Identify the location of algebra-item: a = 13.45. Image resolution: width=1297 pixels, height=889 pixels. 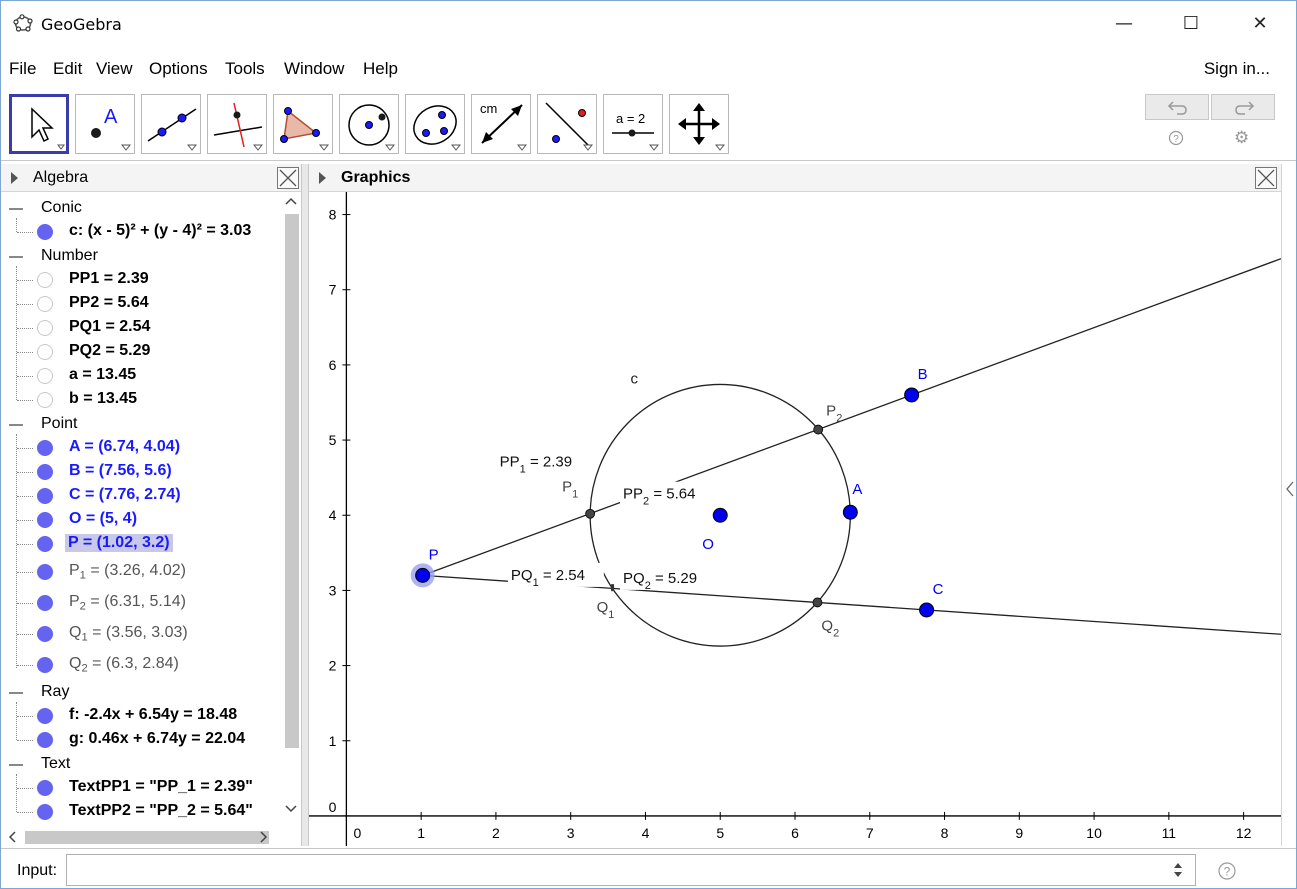
(141, 376).